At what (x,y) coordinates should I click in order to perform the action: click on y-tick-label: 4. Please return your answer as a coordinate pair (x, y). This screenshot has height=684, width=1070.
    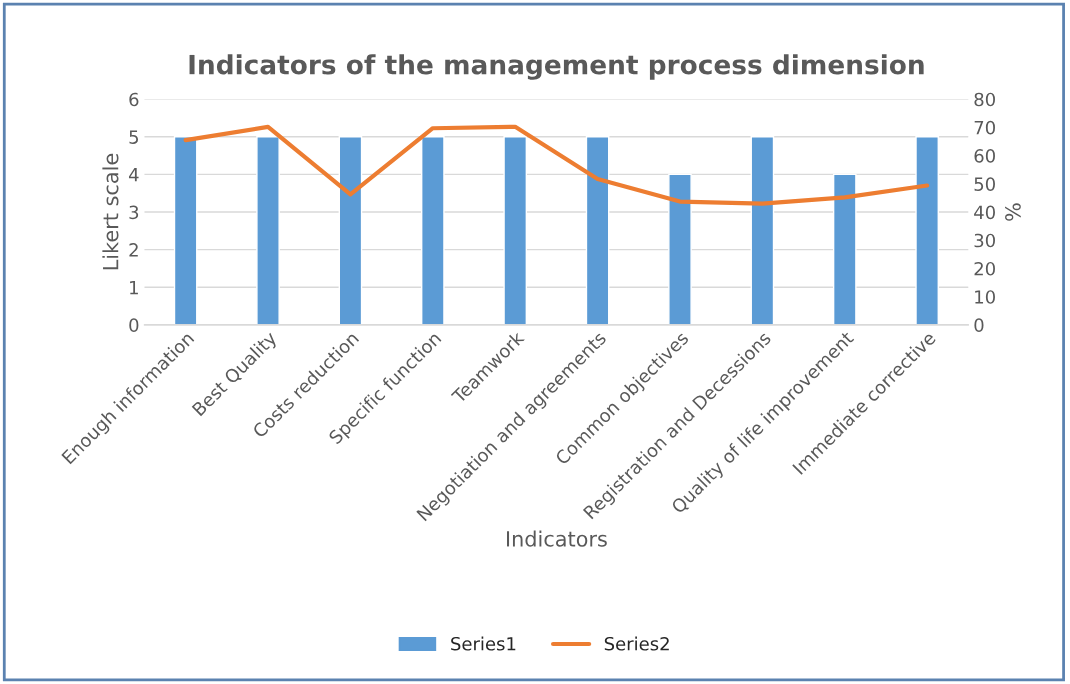
    Looking at the image, I should click on (133, 175).